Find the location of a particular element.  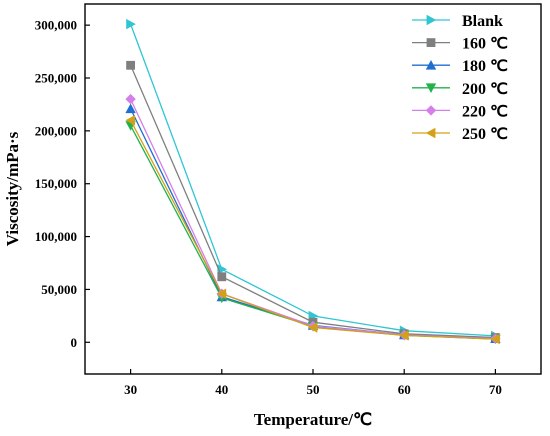

y-tick-label: 100,000 is located at coordinates (56, 236).